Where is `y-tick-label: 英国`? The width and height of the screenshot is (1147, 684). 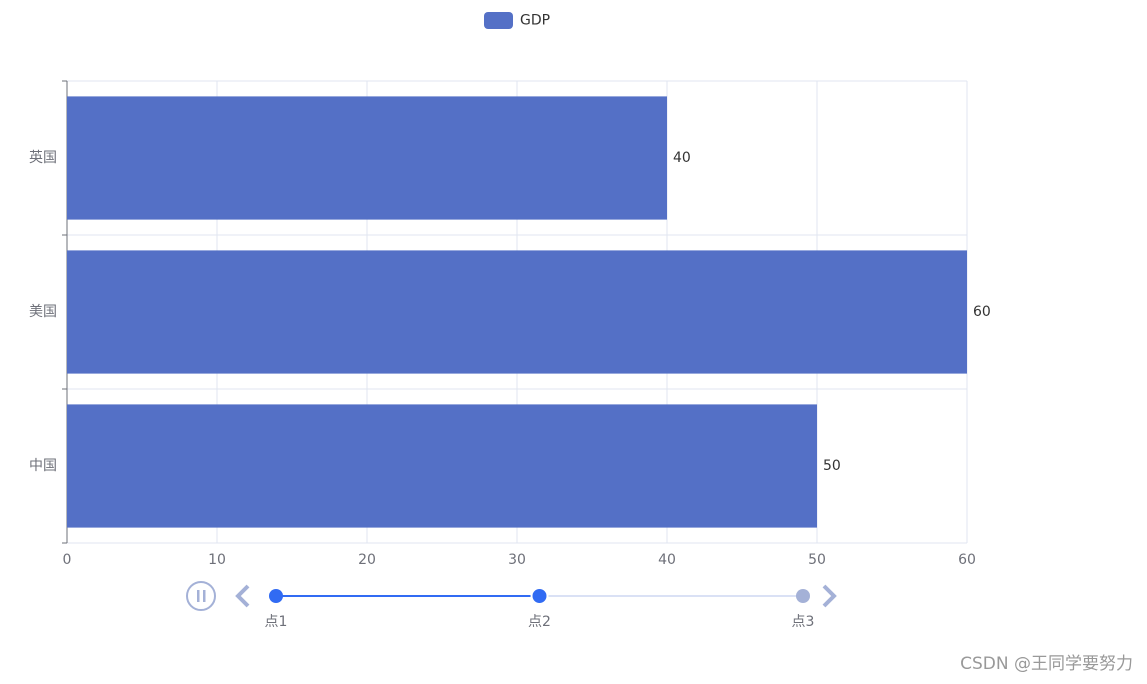
y-tick-label: 英国 is located at coordinates (43, 157).